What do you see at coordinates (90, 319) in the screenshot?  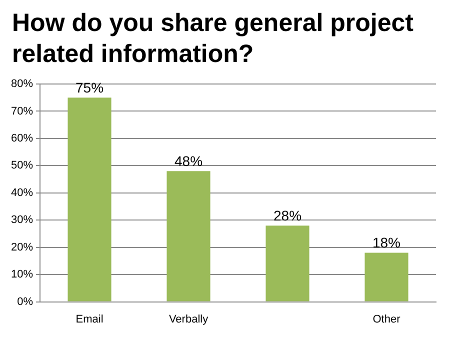 I see `x-tick-label: Email` at bounding box center [90, 319].